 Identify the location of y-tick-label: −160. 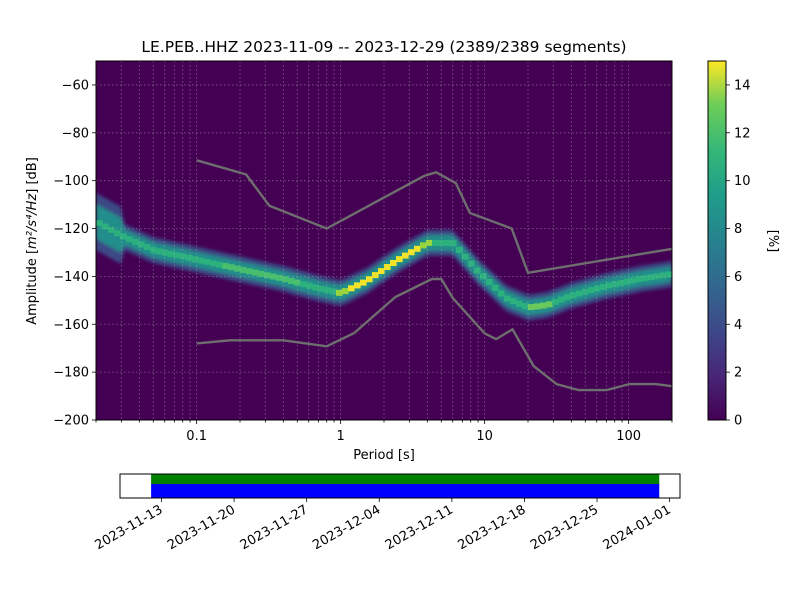
(71, 325).